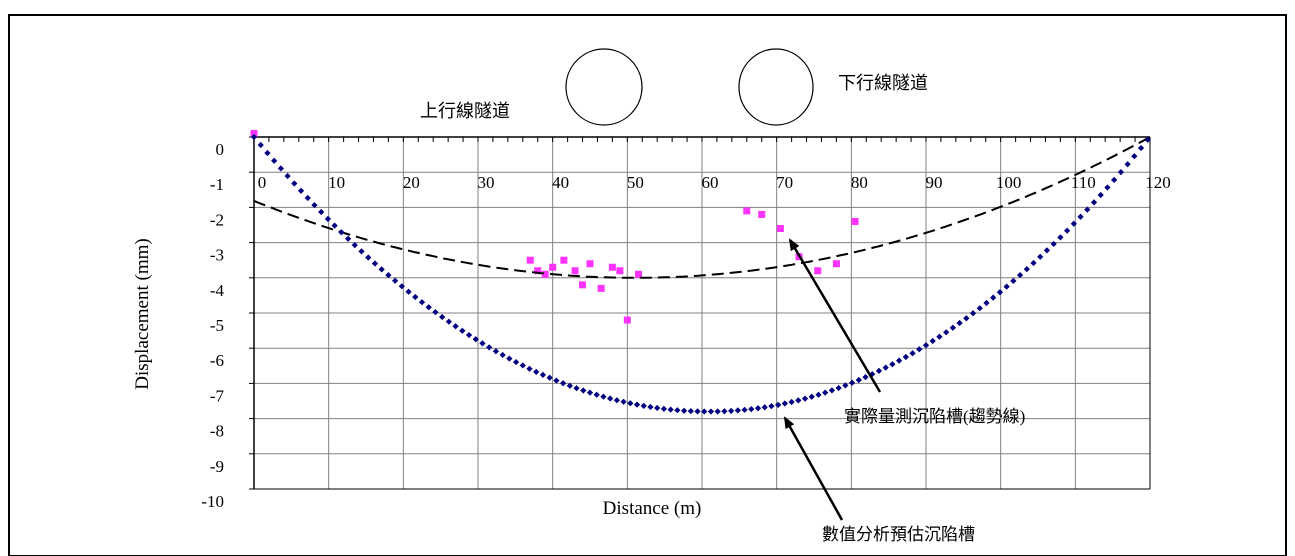 Image resolution: width=1295 pixels, height=556 pixels. I want to click on x-tick-label: 100, so click(1009, 182).